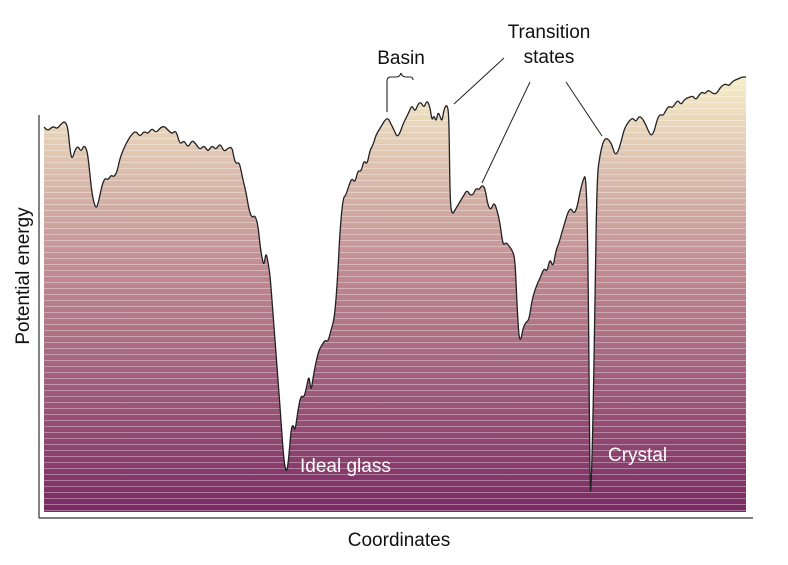 This screenshot has height=565, width=788. What do you see at coordinates (549, 57) in the screenshot?
I see `transition-states-label-line2: states` at bounding box center [549, 57].